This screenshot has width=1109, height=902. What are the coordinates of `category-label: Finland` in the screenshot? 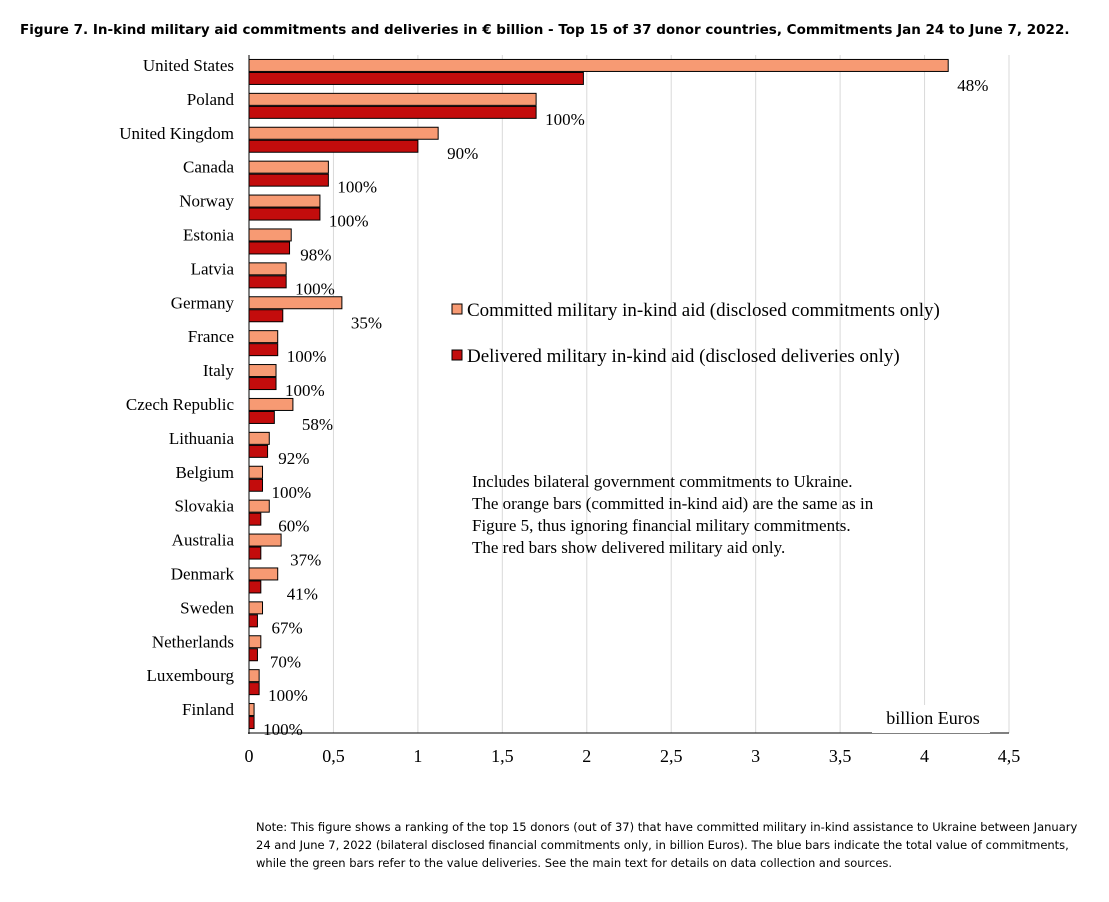 It's located at (208, 709).